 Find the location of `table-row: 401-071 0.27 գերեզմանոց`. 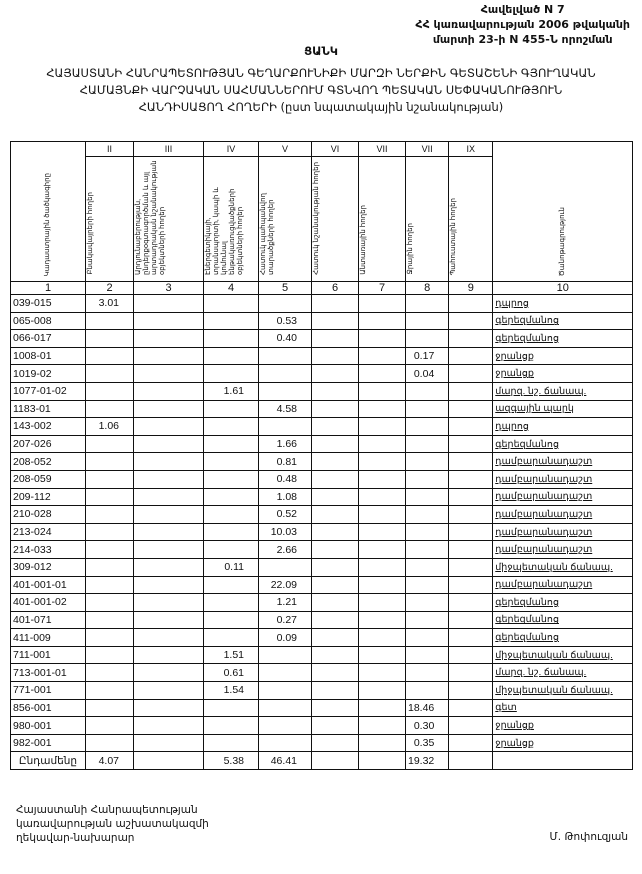

table-row: 401-071 0.27 գերեզմանոց is located at coordinates (322, 620).